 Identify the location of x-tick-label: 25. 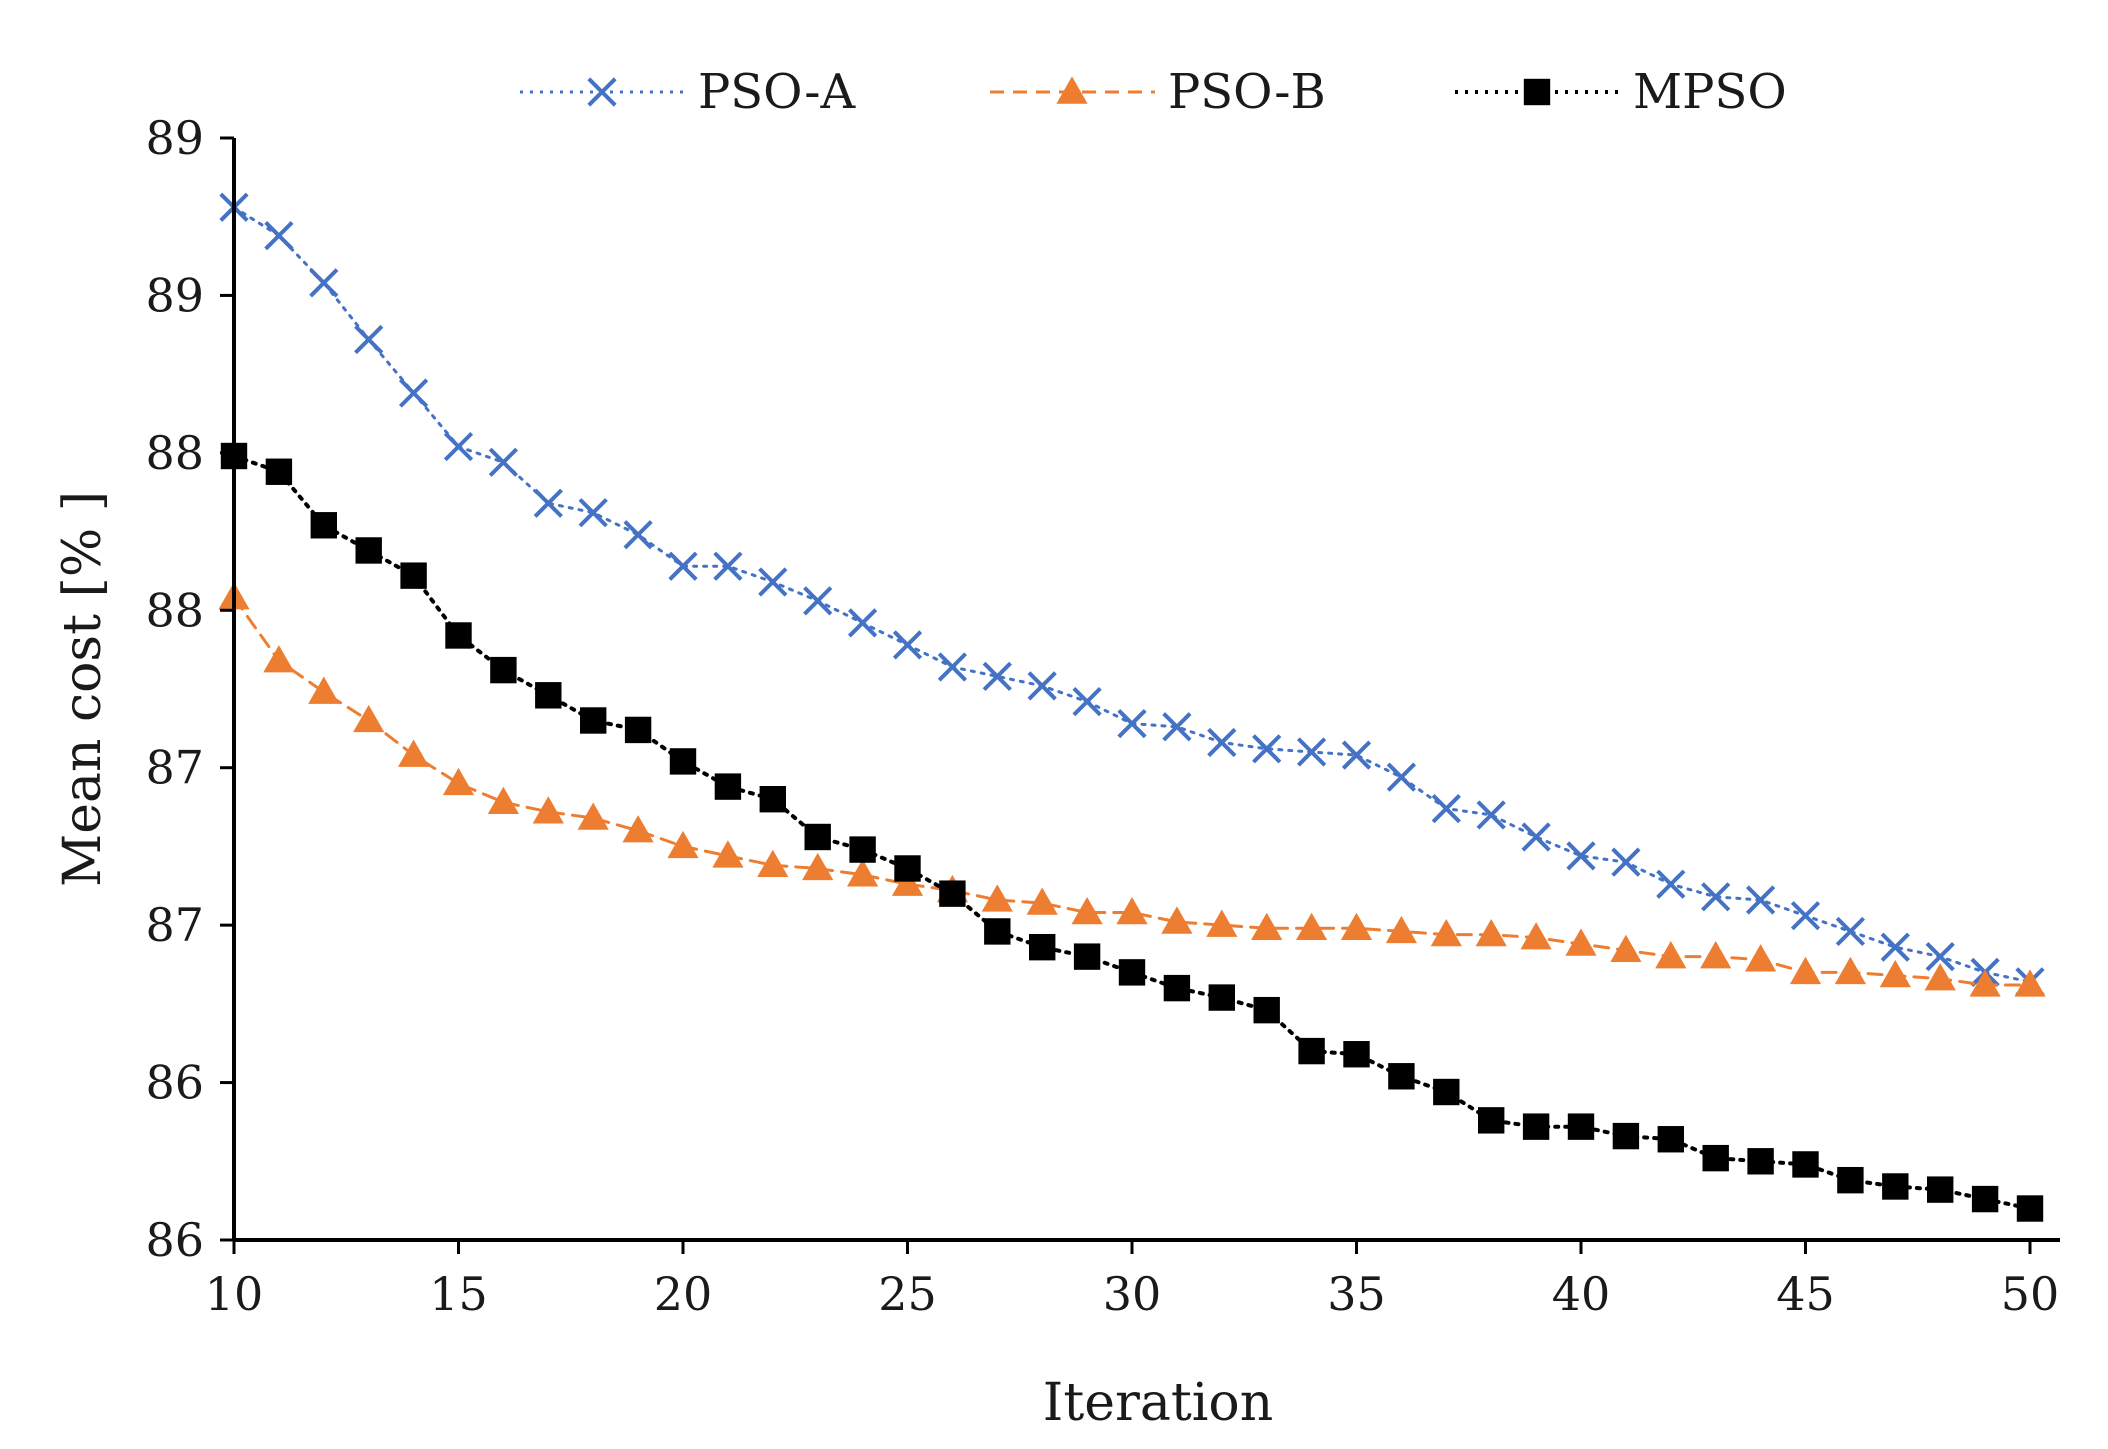
(907, 1294).